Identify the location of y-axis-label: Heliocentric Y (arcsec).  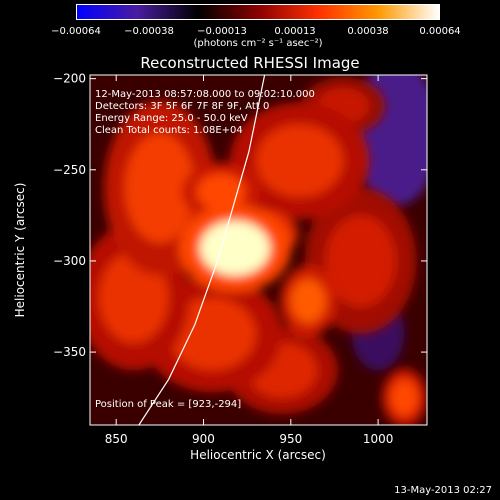
(20, 250).